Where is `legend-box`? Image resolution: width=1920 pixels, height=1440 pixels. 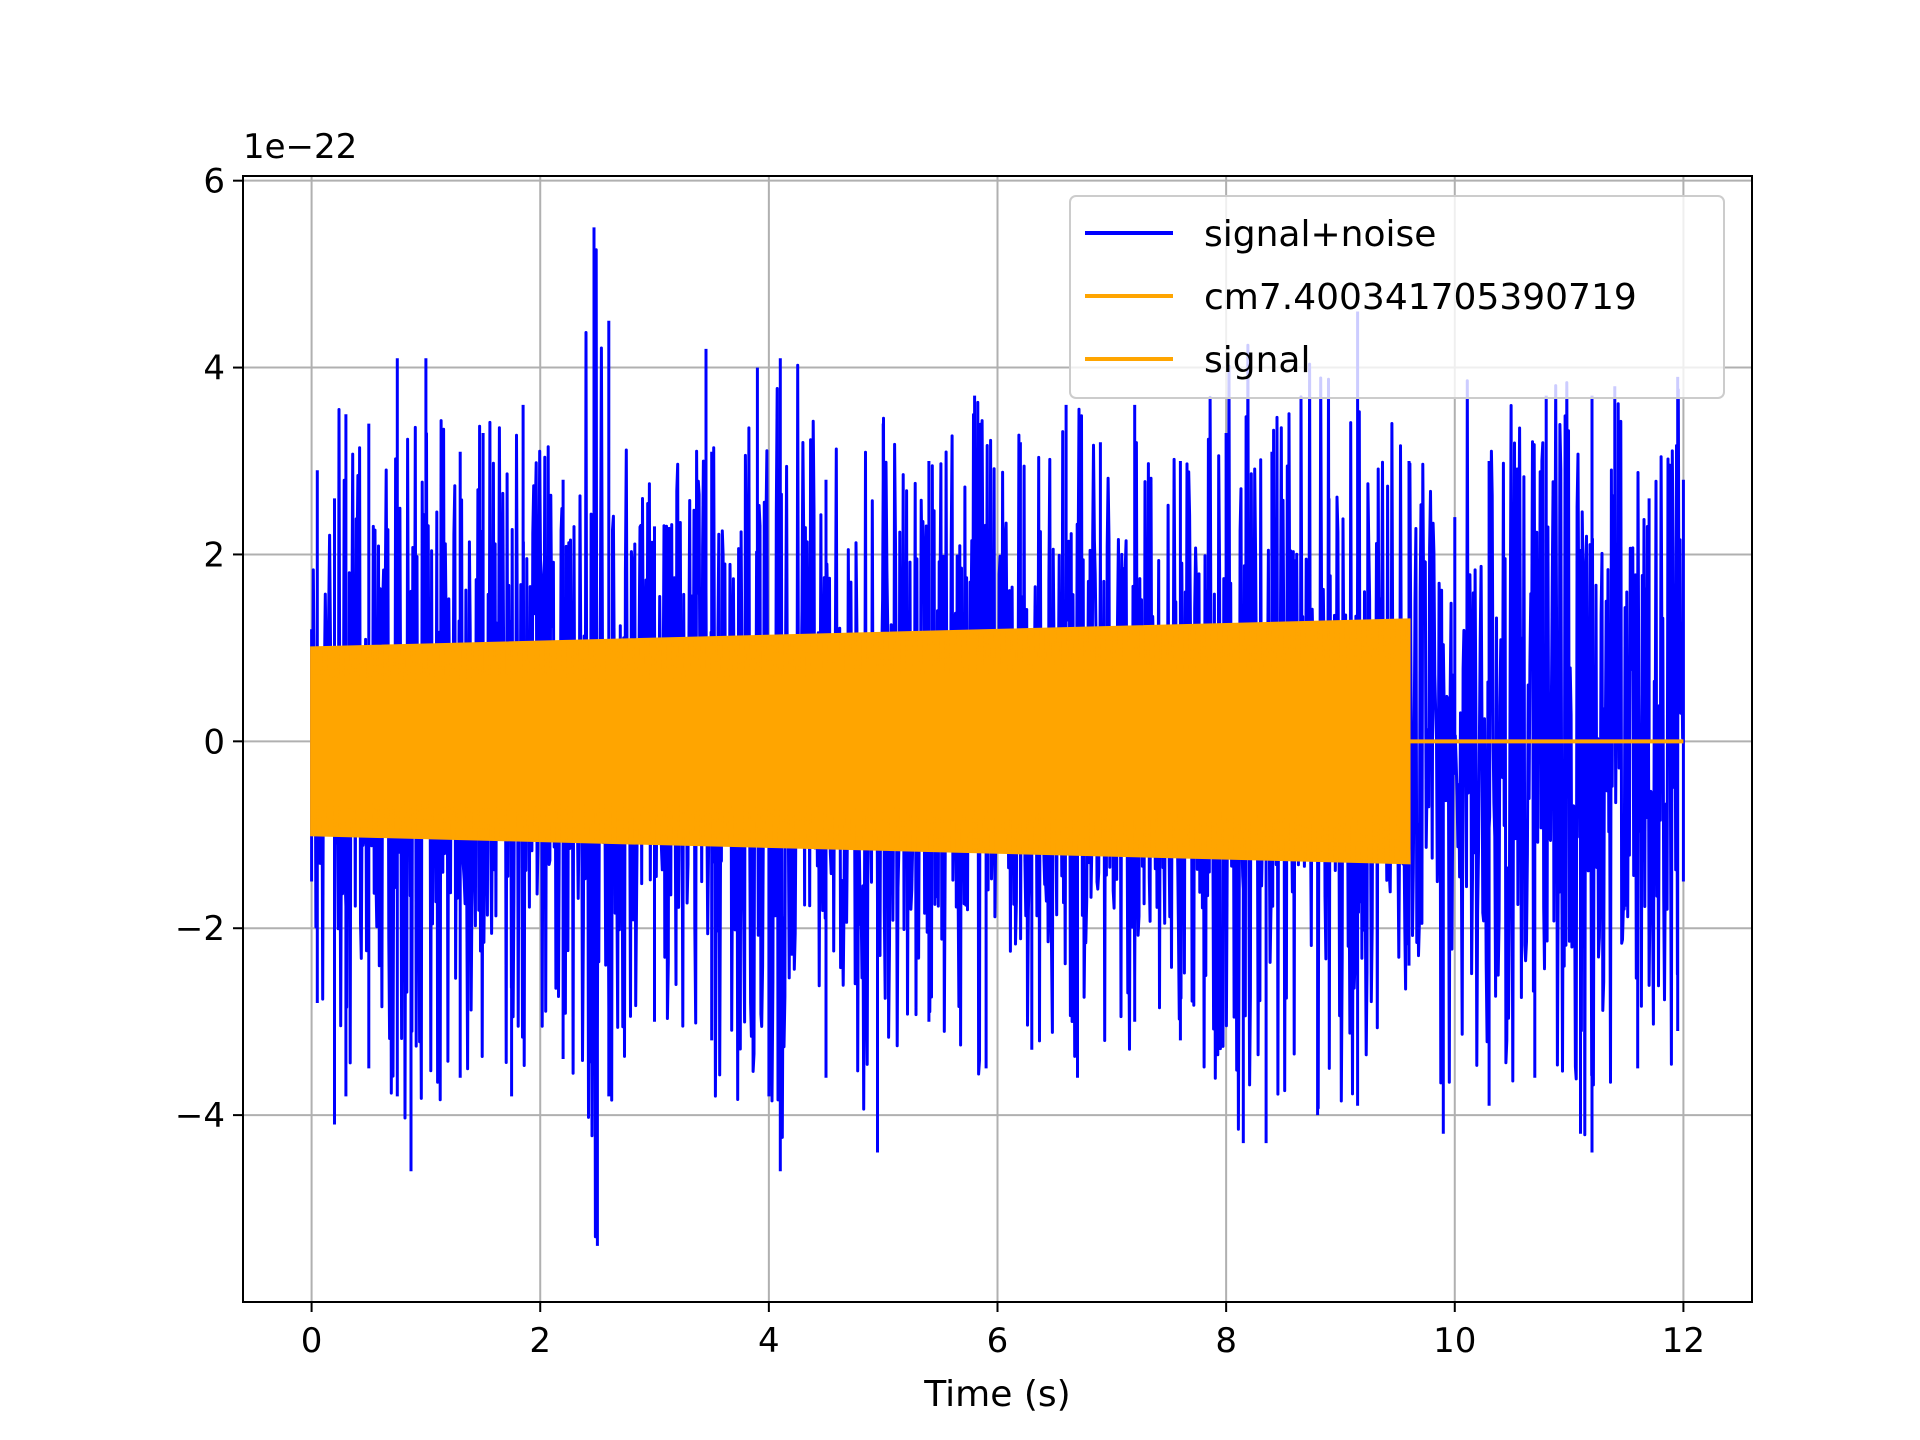
legend-box is located at coordinates (1397, 297).